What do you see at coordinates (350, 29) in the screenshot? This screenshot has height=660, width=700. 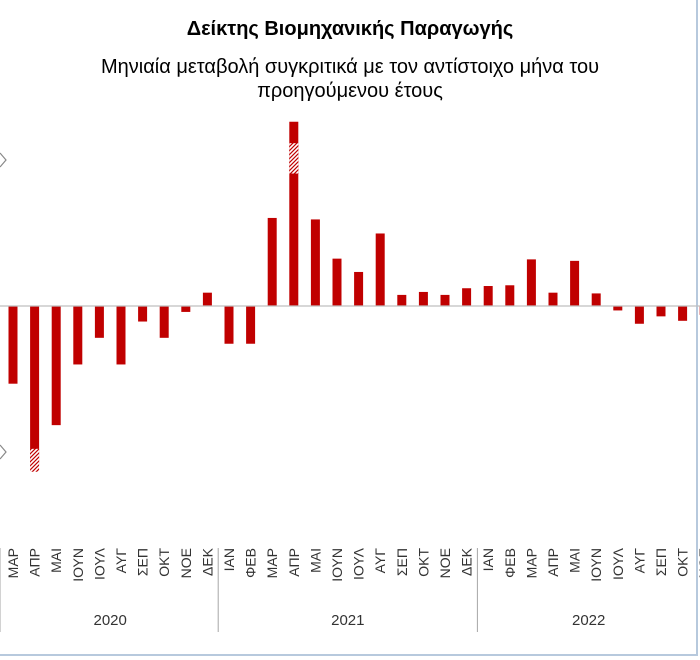 I see `chart-title: Δείκτης Βιομηχανικής Παραγωγής` at bounding box center [350, 29].